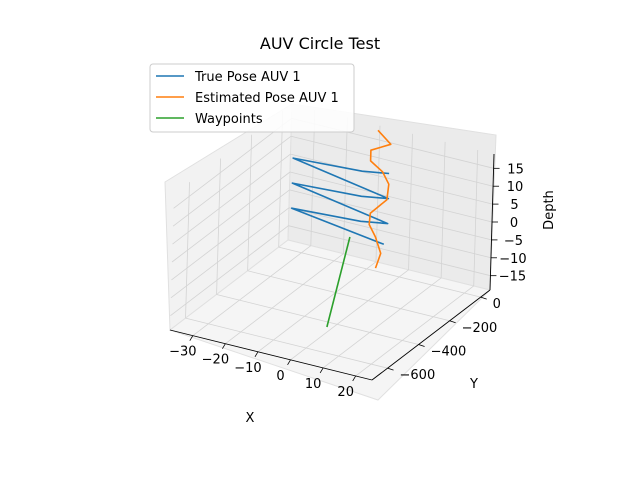  I want to click on z-axis-label: Depth, so click(549, 210).